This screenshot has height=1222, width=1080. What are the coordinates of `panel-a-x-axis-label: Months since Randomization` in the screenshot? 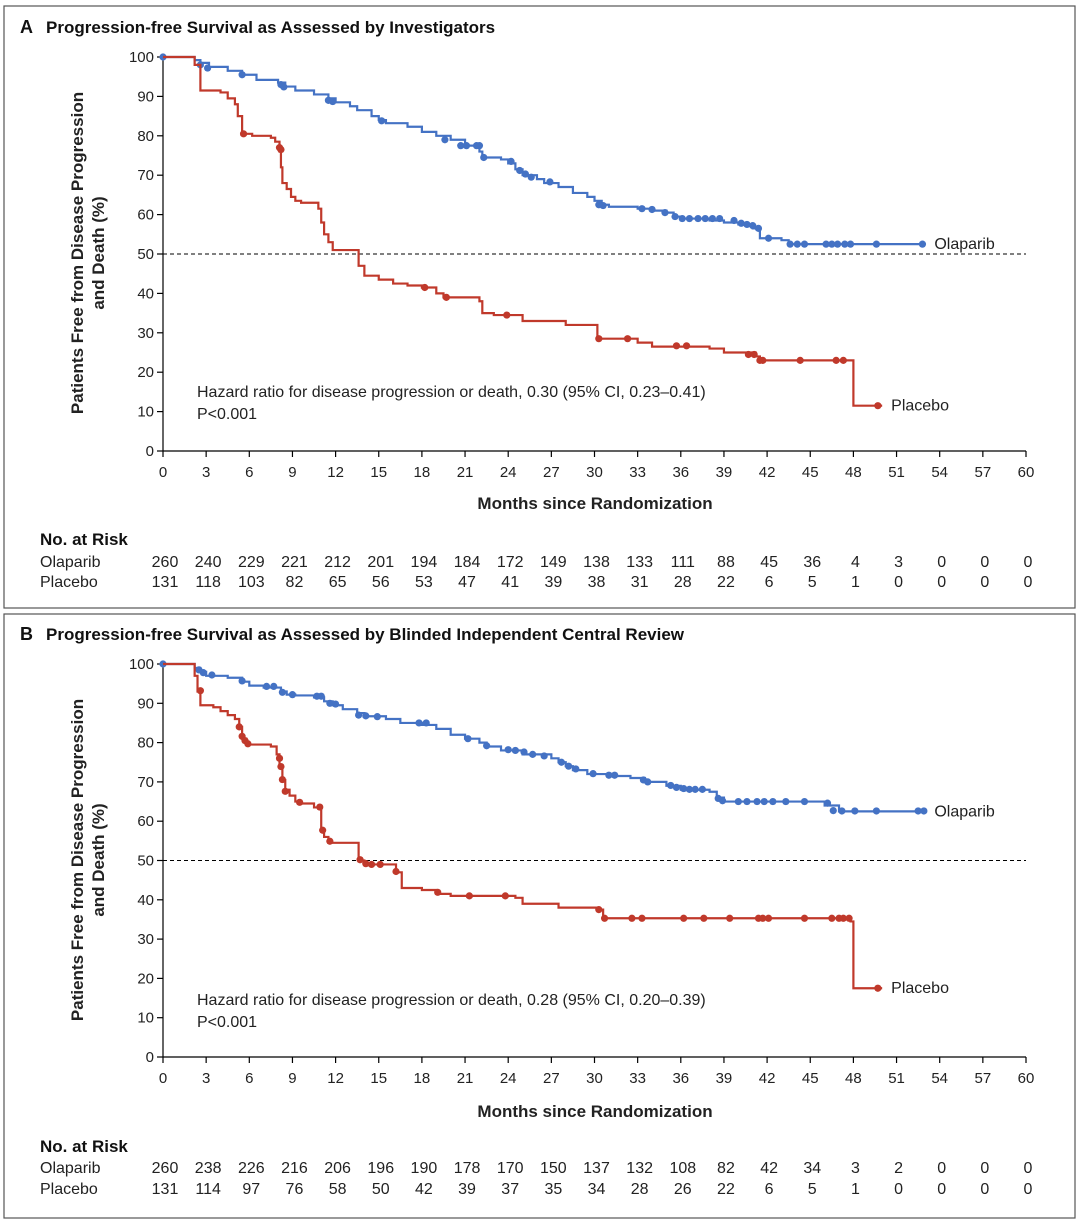 It's located at (594, 503).